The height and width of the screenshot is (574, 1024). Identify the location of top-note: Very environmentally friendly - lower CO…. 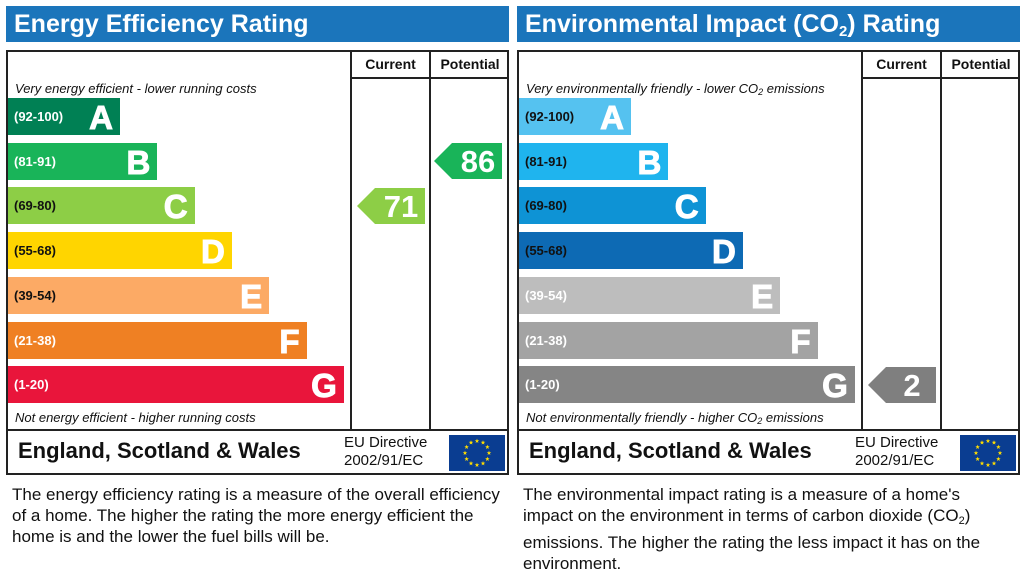
(675, 89).